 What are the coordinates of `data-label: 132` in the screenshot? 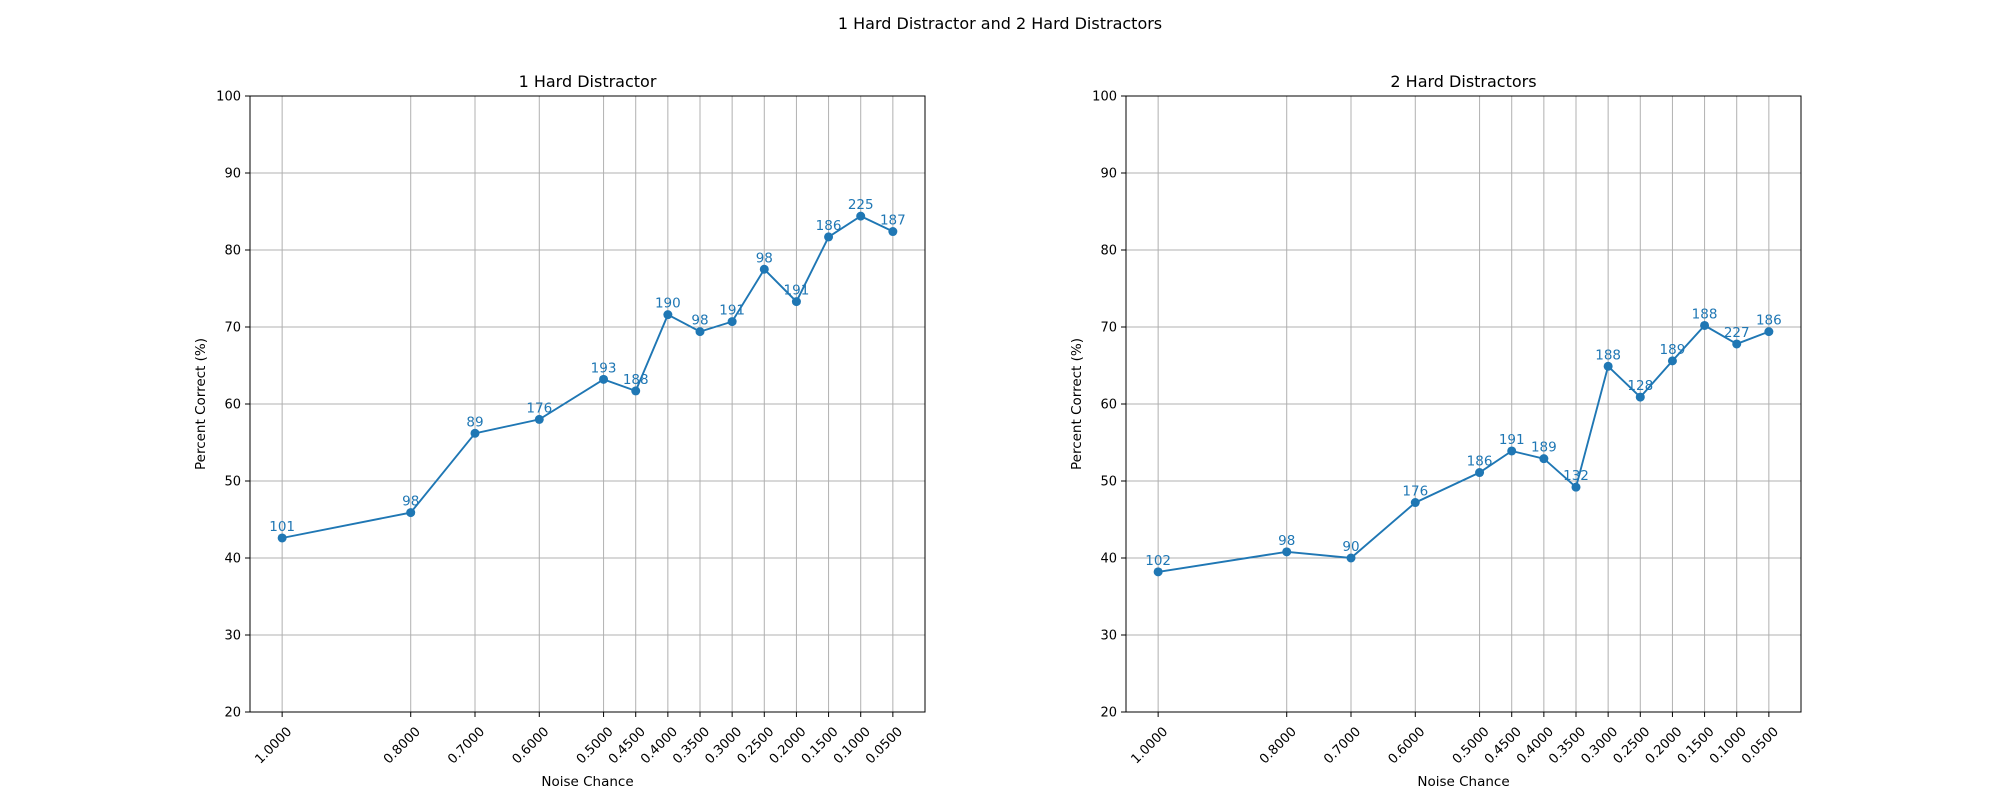 It's located at (1576, 476).